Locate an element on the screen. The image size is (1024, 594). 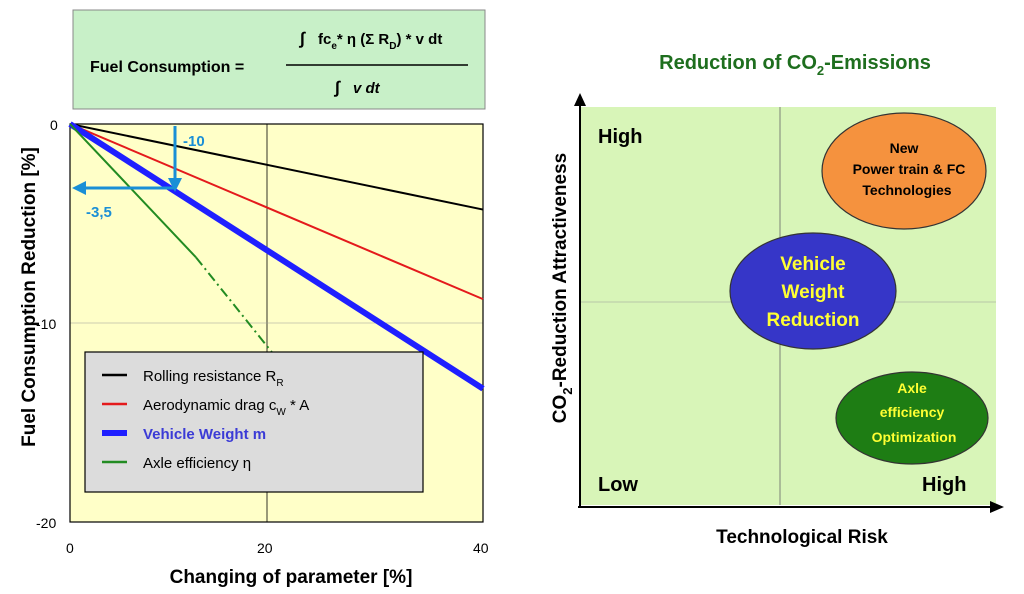
y-tick-10: -10 is located at coordinates (46, 324).